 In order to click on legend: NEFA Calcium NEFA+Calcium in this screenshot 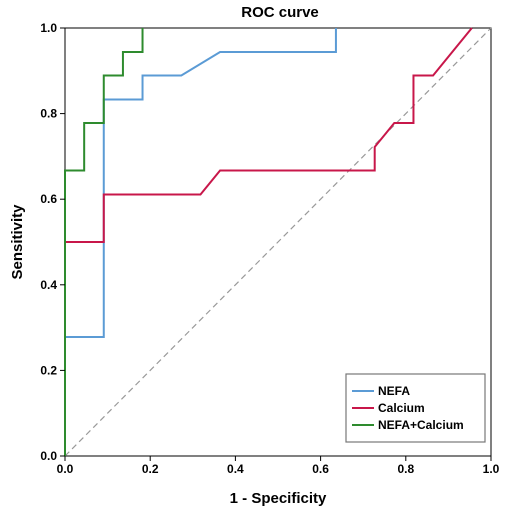, I will do `click(415, 408)`.